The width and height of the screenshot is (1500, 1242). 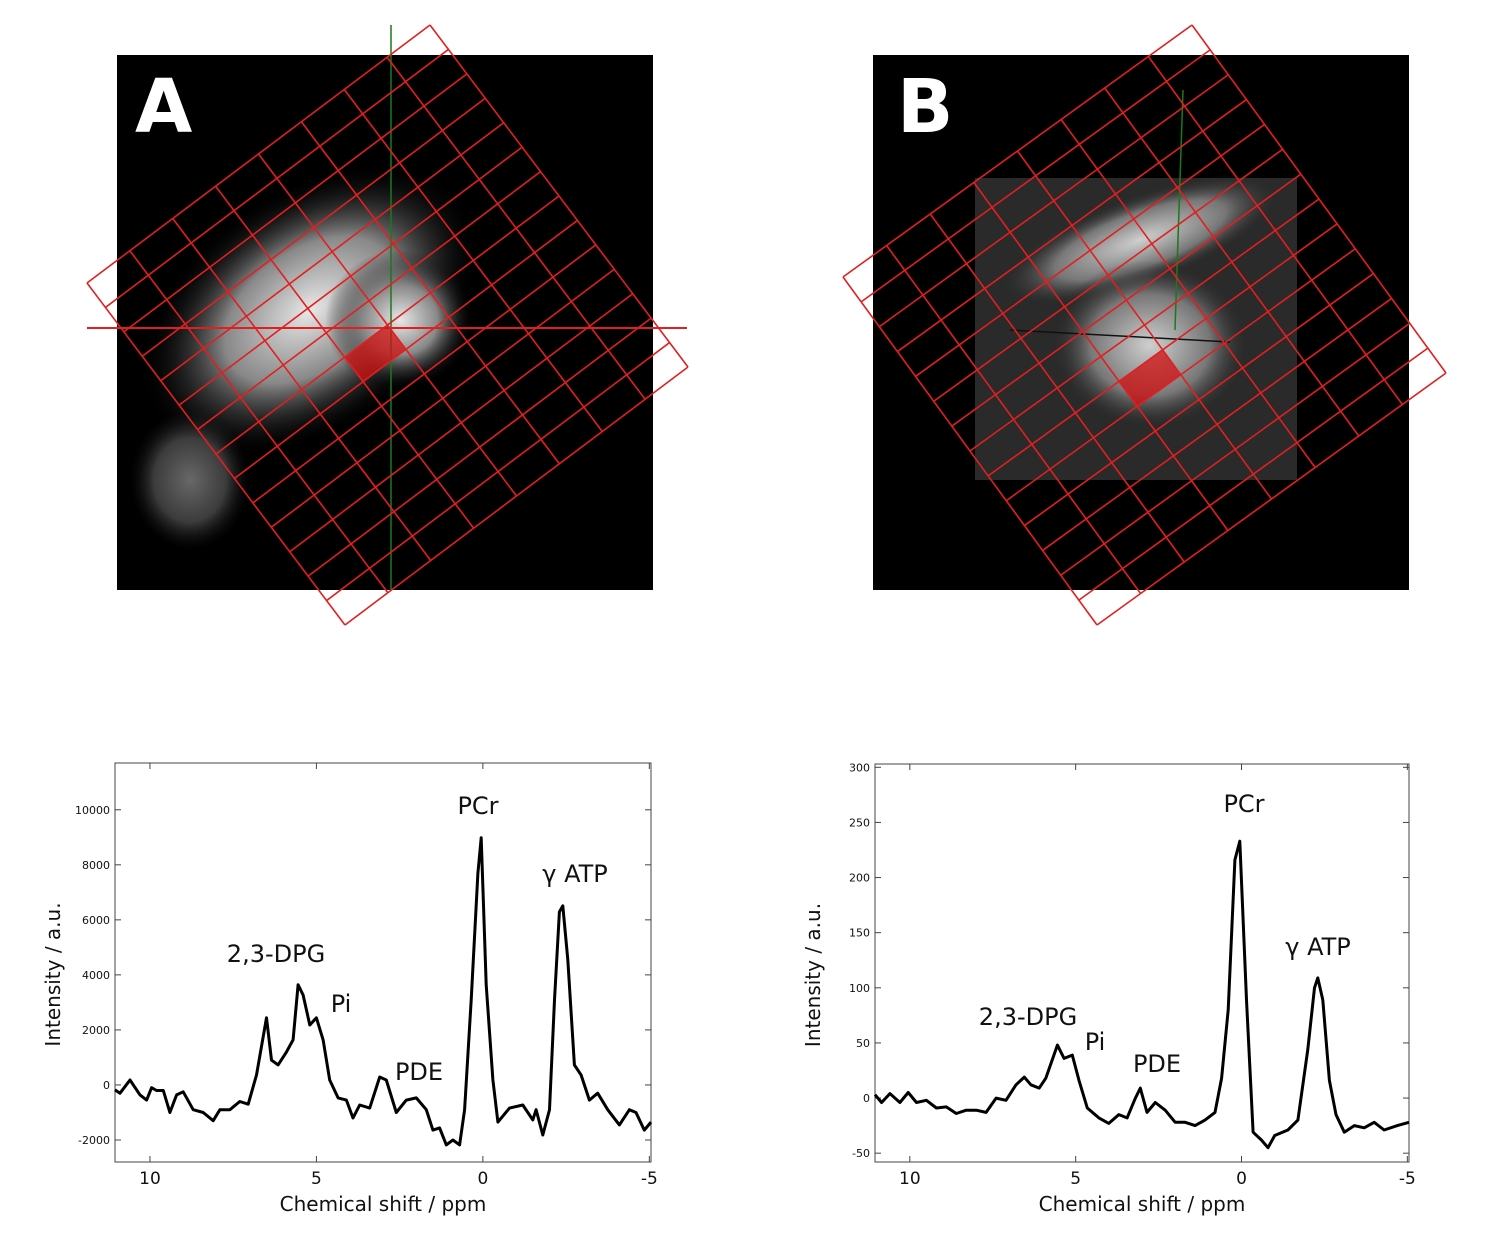 I want to click on y-tick-label: 4000, so click(x=96, y=975).